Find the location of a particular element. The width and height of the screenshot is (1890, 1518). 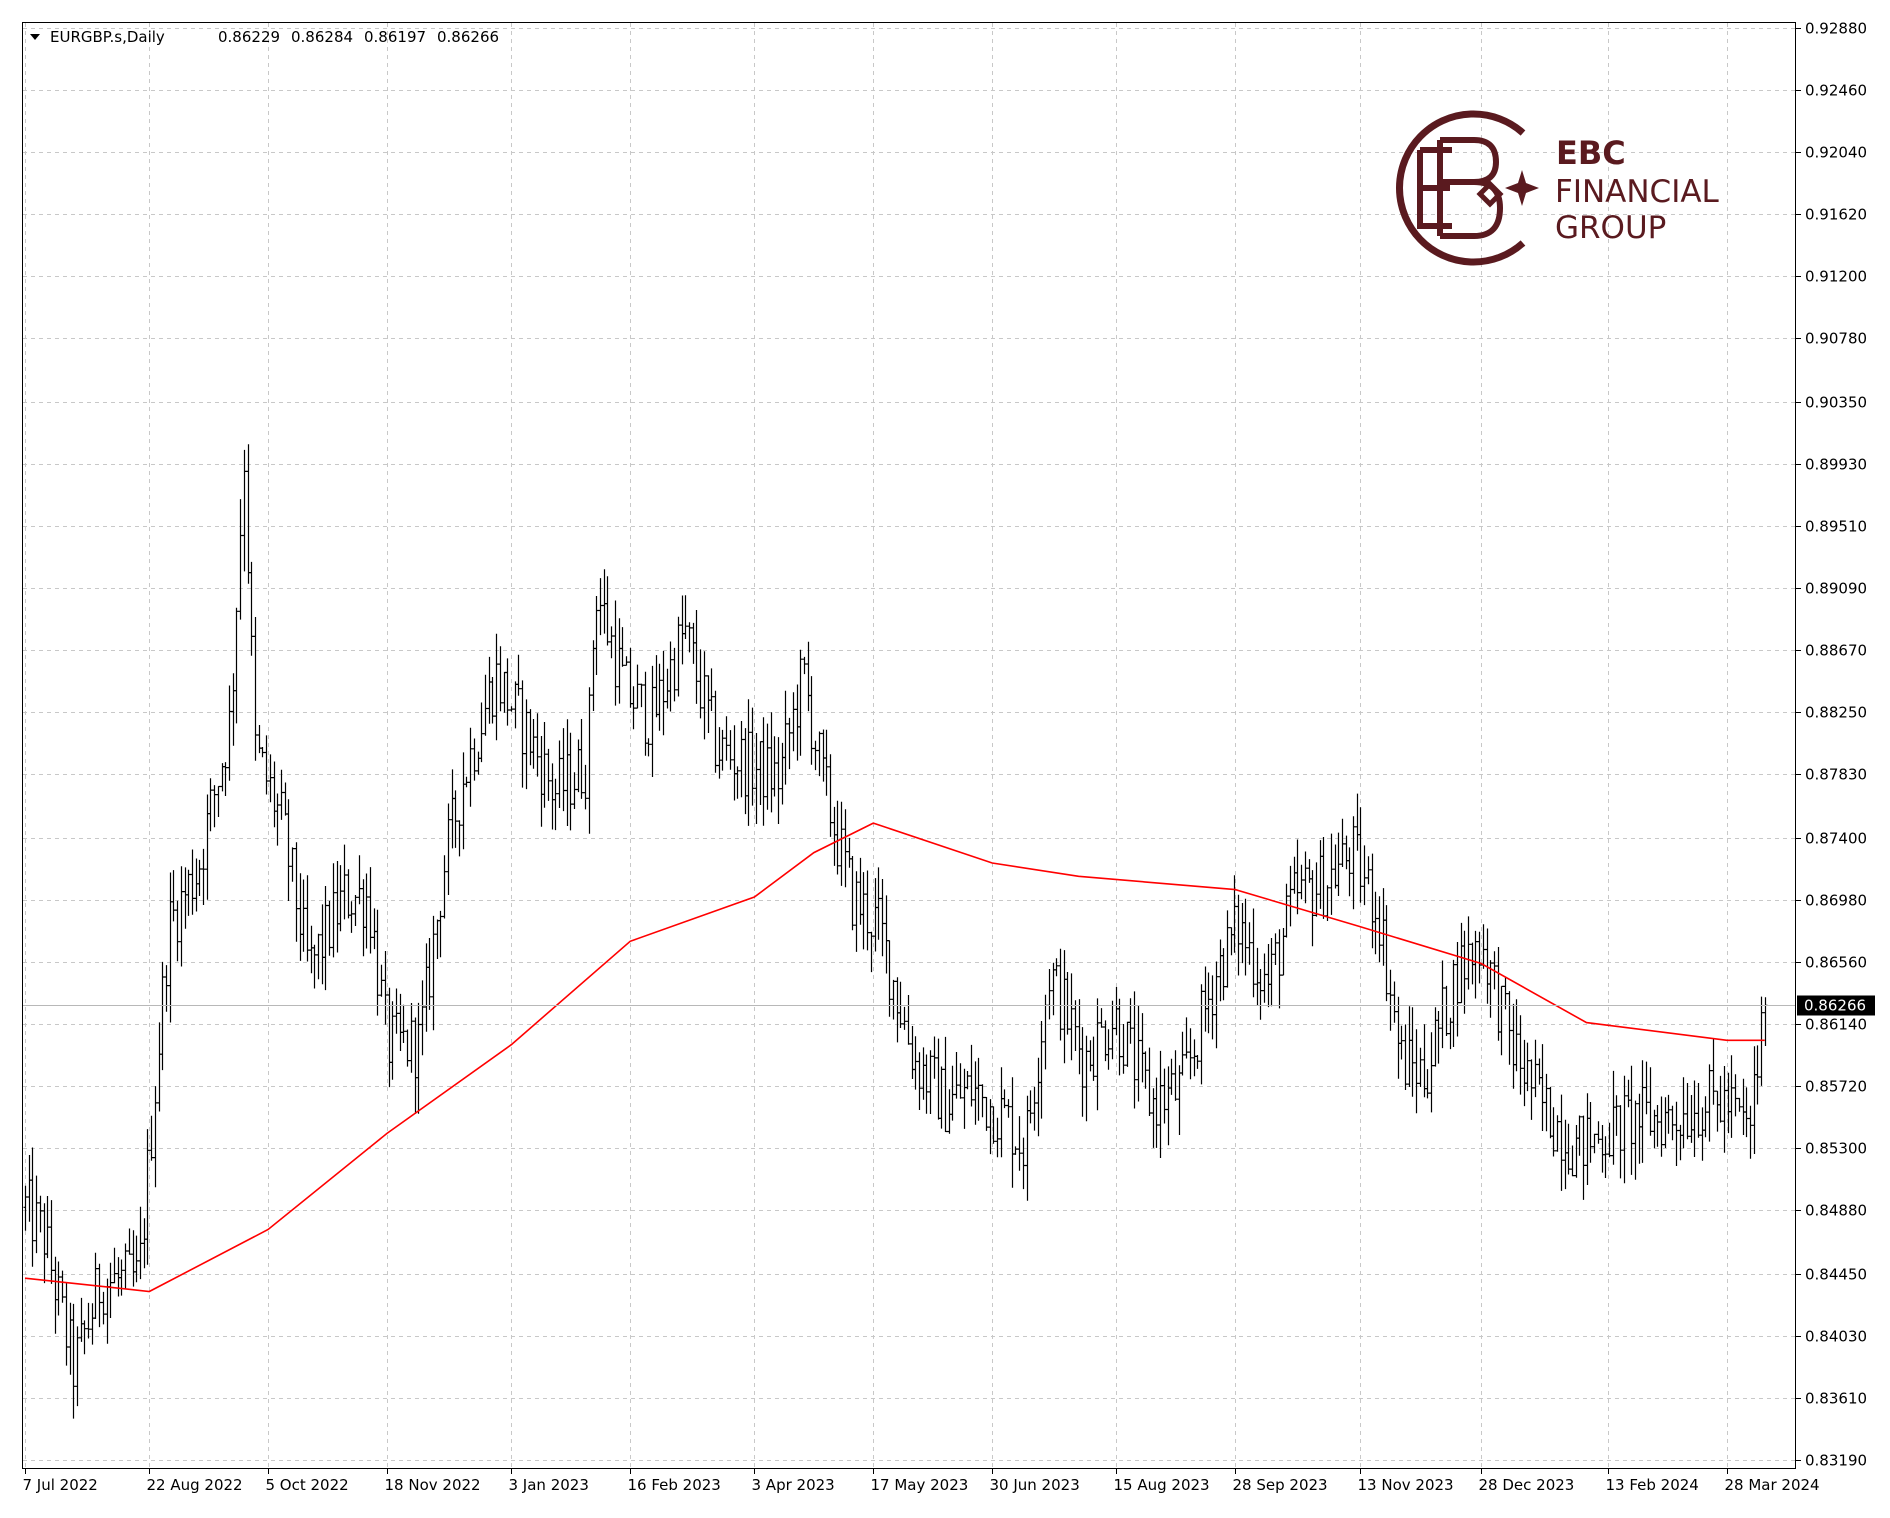

logo-line1: EBC is located at coordinates (1591, 153).